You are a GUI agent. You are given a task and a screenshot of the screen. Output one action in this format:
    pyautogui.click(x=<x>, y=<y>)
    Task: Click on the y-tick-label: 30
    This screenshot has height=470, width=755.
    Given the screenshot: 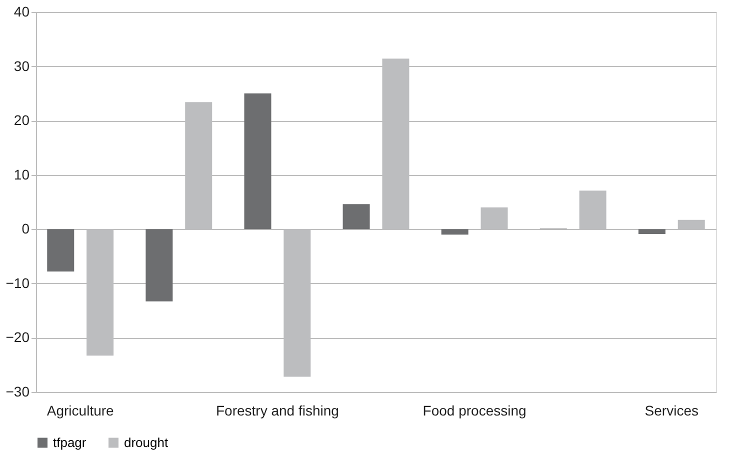 What is the action you would take?
    pyautogui.click(x=22, y=66)
    